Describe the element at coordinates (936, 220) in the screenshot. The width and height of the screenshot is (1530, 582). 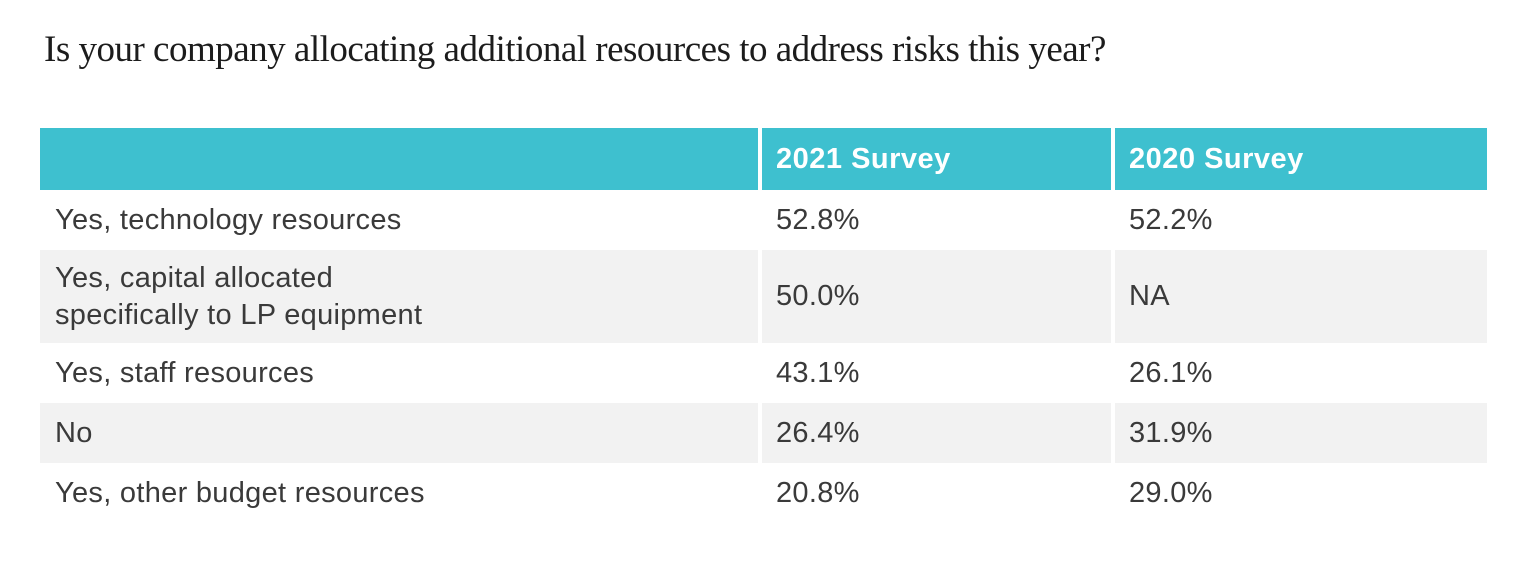
I see `value-2021: 52.8%` at that location.